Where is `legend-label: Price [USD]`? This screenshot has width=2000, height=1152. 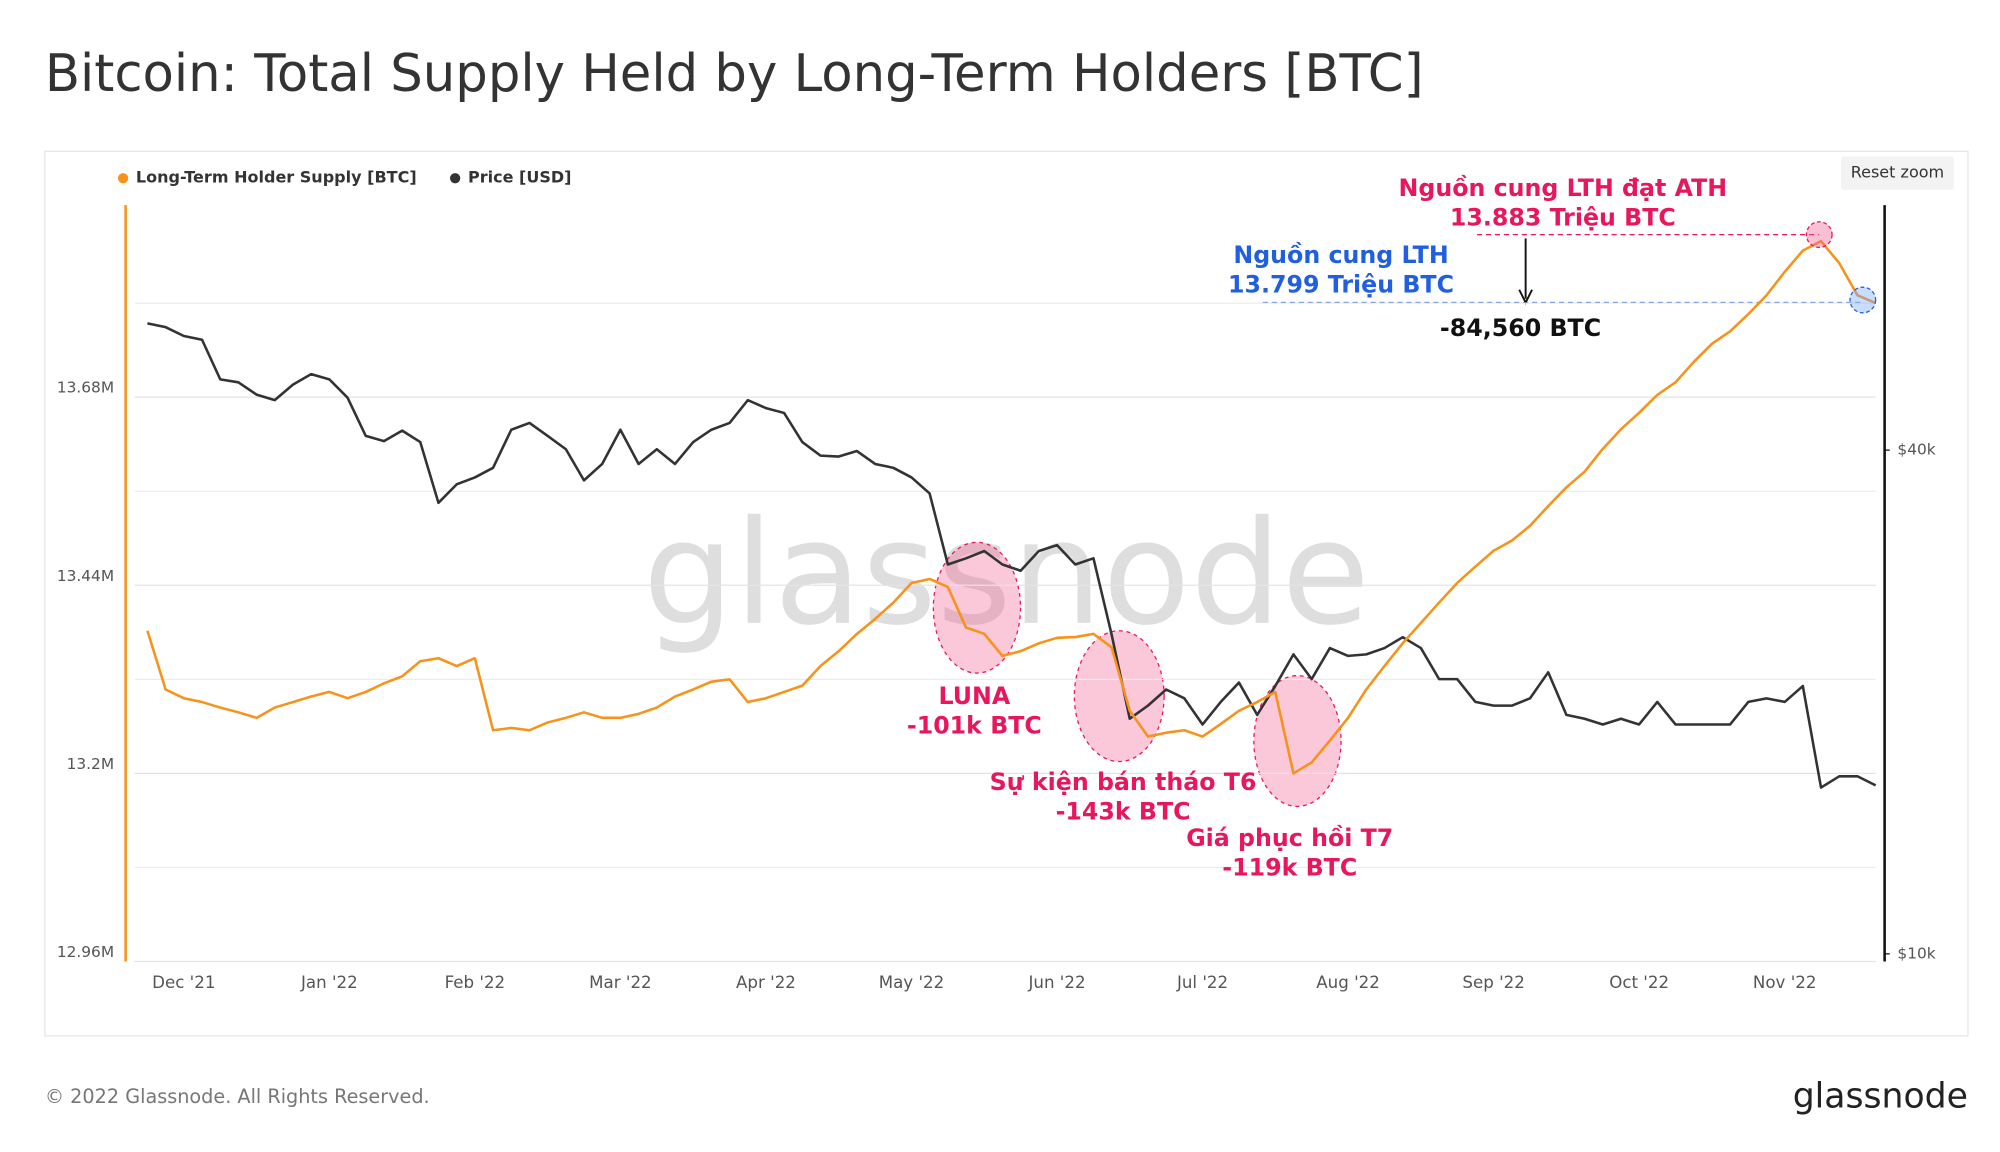 legend-label: Price [USD] is located at coordinates (520, 177).